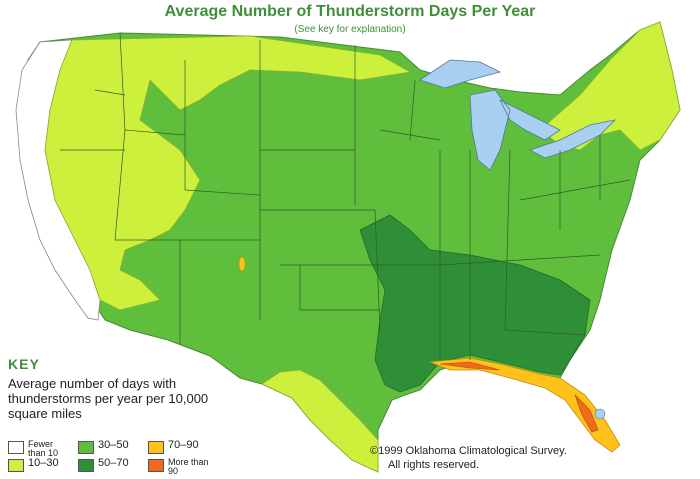 This screenshot has width=700, height=479. Describe the element at coordinates (518, 115) in the screenshot. I see `great-lakes` at that location.